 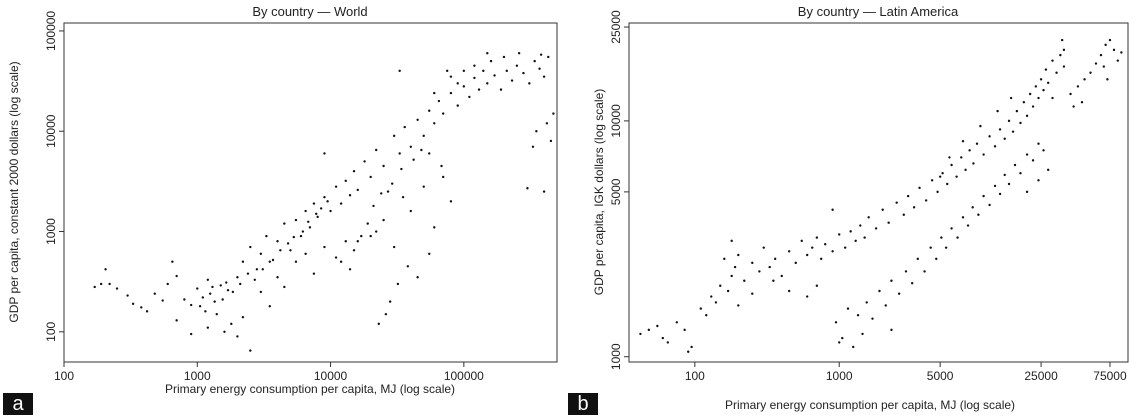 I want to click on x-tick-label-world: 1000, so click(x=197, y=376).